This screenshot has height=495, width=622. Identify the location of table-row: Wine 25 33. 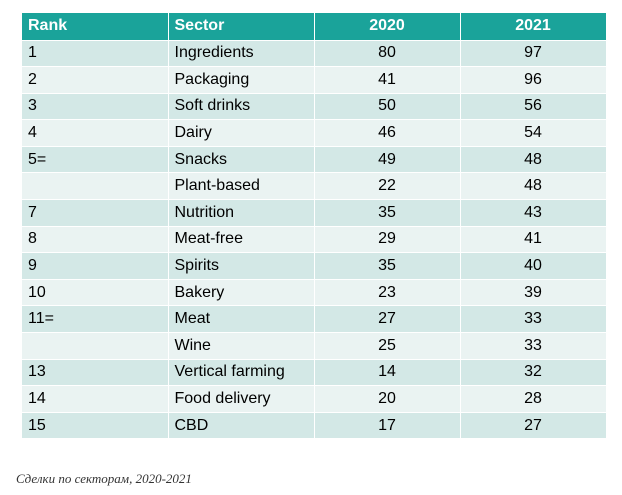
(314, 346).